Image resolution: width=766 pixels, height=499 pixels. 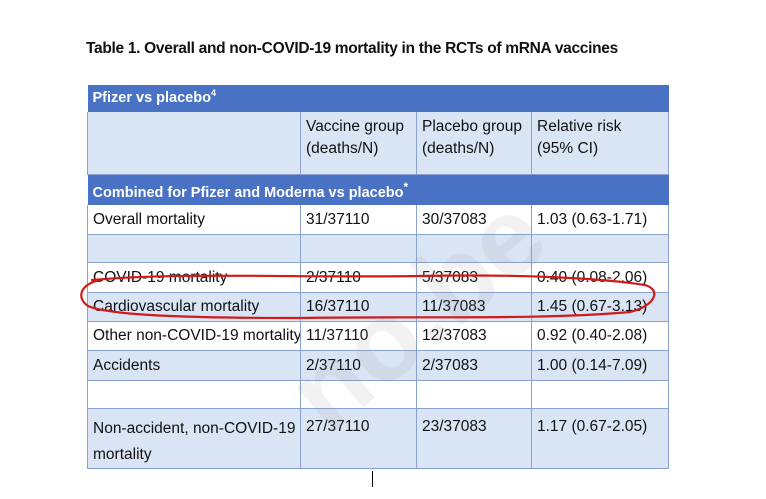 I want to click on row-label: Overall mortality, so click(x=194, y=219).